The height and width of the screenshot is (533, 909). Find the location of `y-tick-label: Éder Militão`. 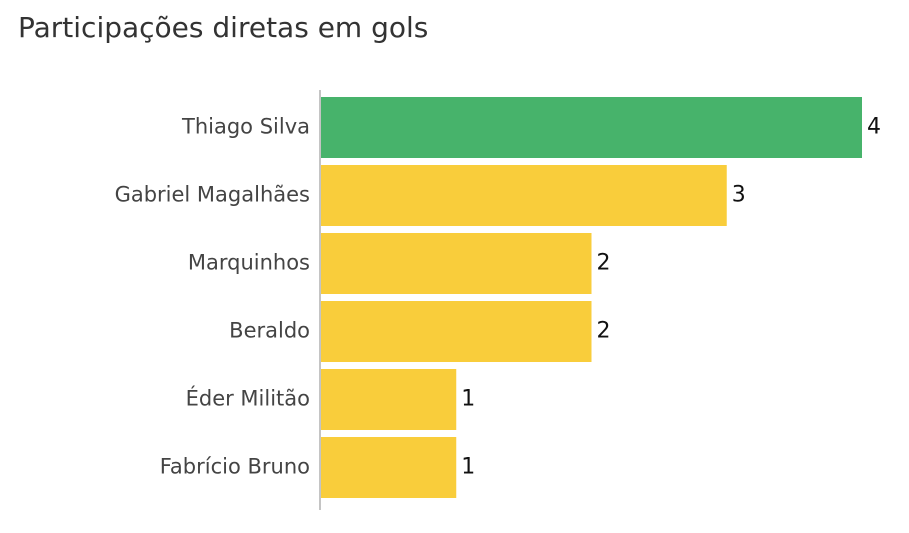

y-tick-label: Éder Militão is located at coordinates (248, 398).